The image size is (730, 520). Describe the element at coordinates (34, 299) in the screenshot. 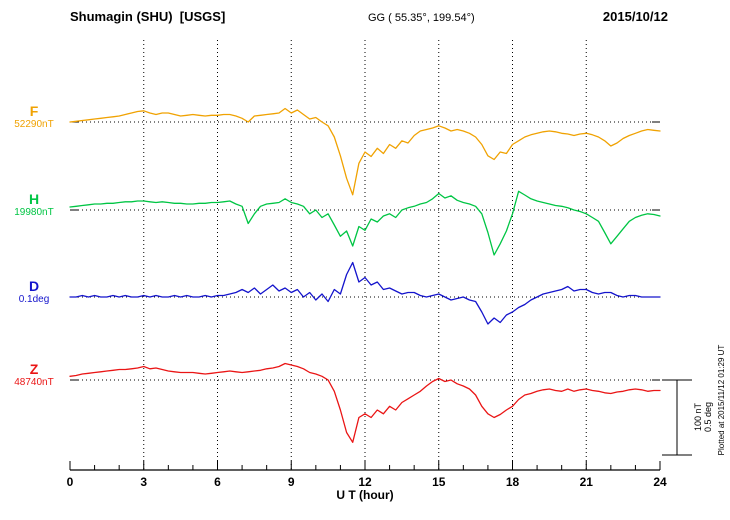

I see `trace-baseline-value-d: 0.1deg` at that location.